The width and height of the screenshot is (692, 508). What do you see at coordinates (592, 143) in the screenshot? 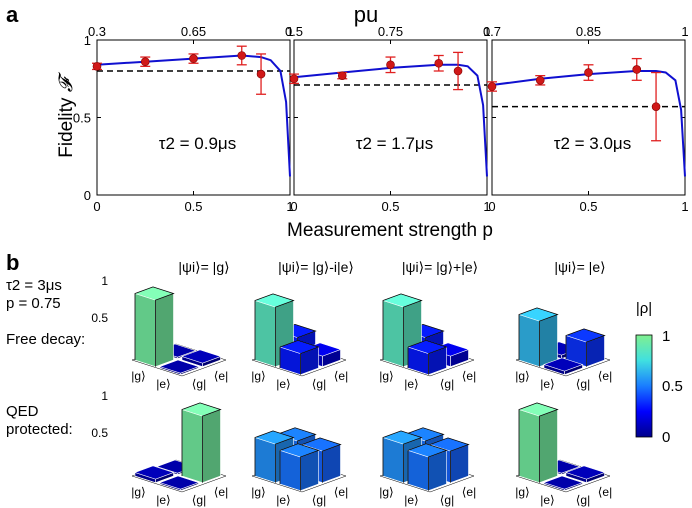
I see `tau-label: τ2 = 3.0μs` at bounding box center [592, 143].